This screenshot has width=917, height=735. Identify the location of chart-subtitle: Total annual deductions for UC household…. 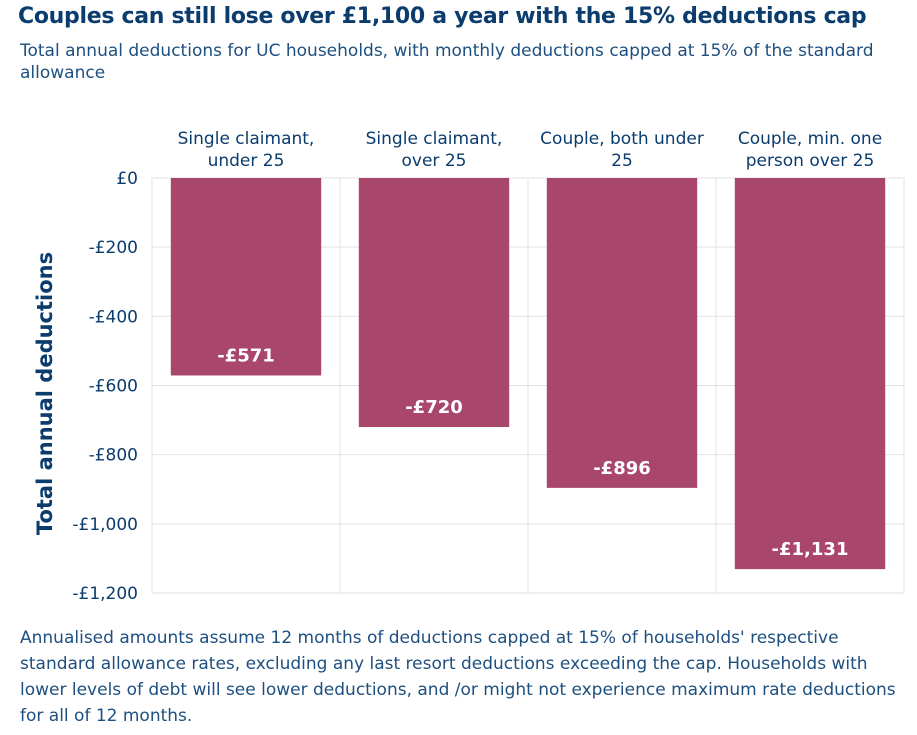
(447, 62).